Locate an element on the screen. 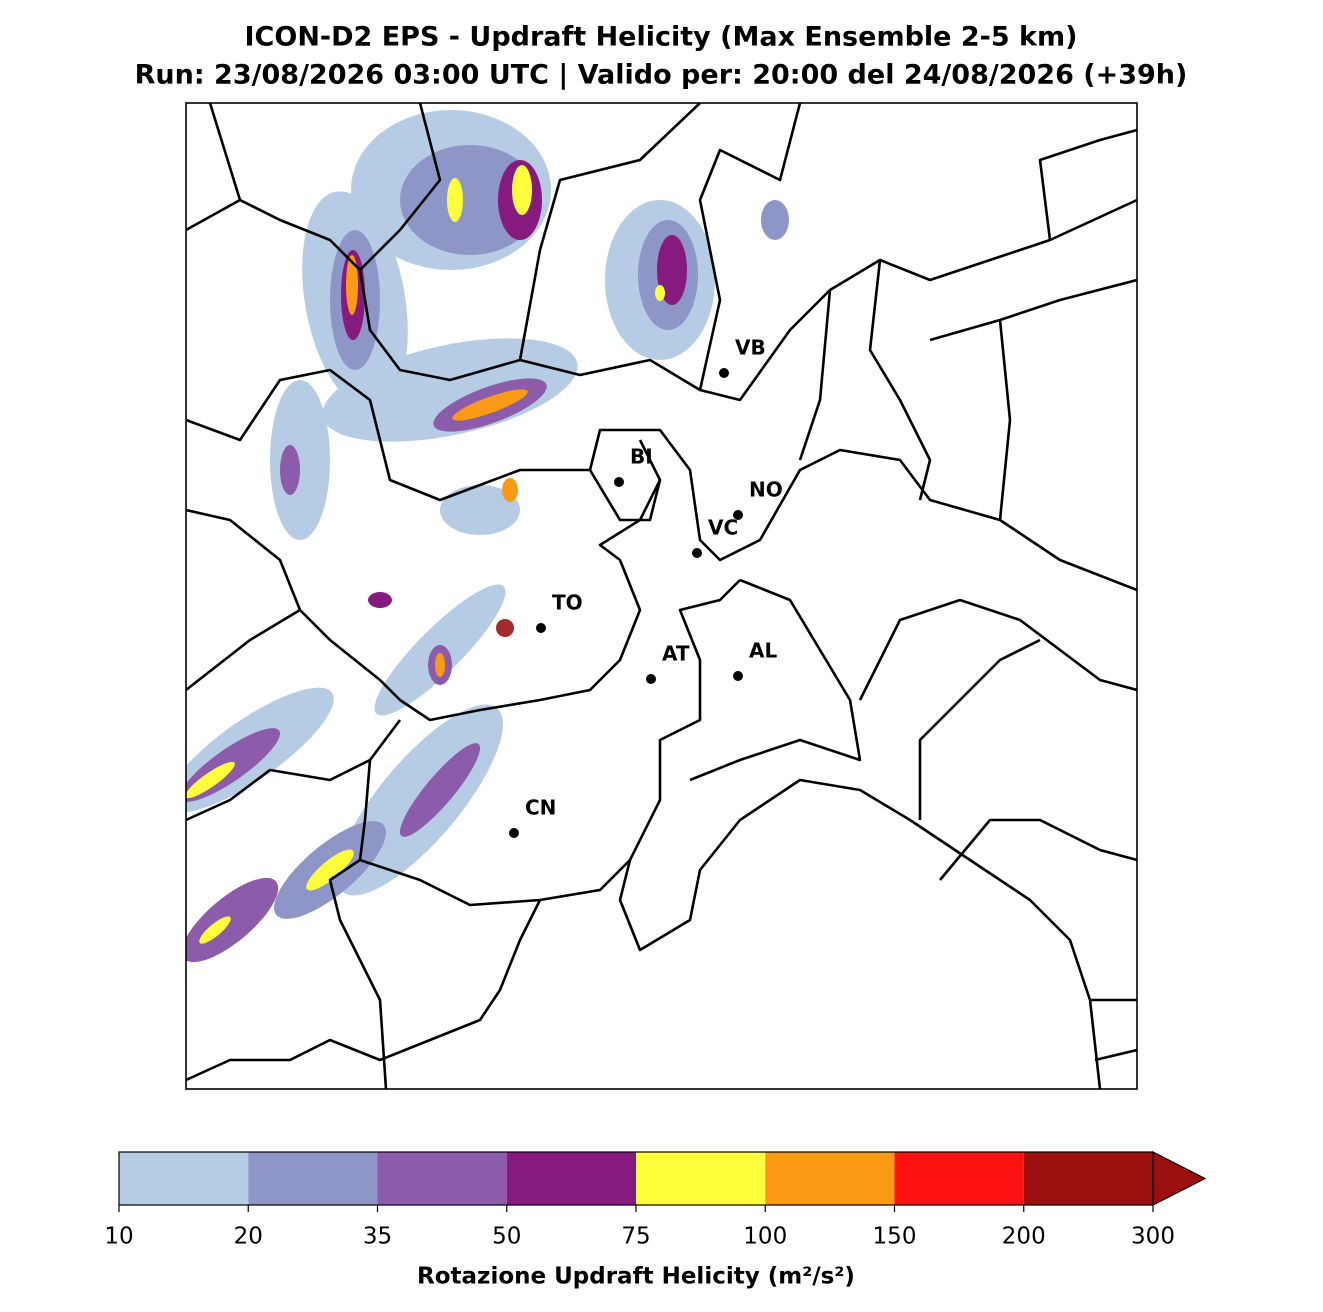 Image resolution: width=1323 pixels, height=1312 pixels. colorbar: 10 20 35 50 75 100 150 200 300 is located at coordinates (655, 1200).